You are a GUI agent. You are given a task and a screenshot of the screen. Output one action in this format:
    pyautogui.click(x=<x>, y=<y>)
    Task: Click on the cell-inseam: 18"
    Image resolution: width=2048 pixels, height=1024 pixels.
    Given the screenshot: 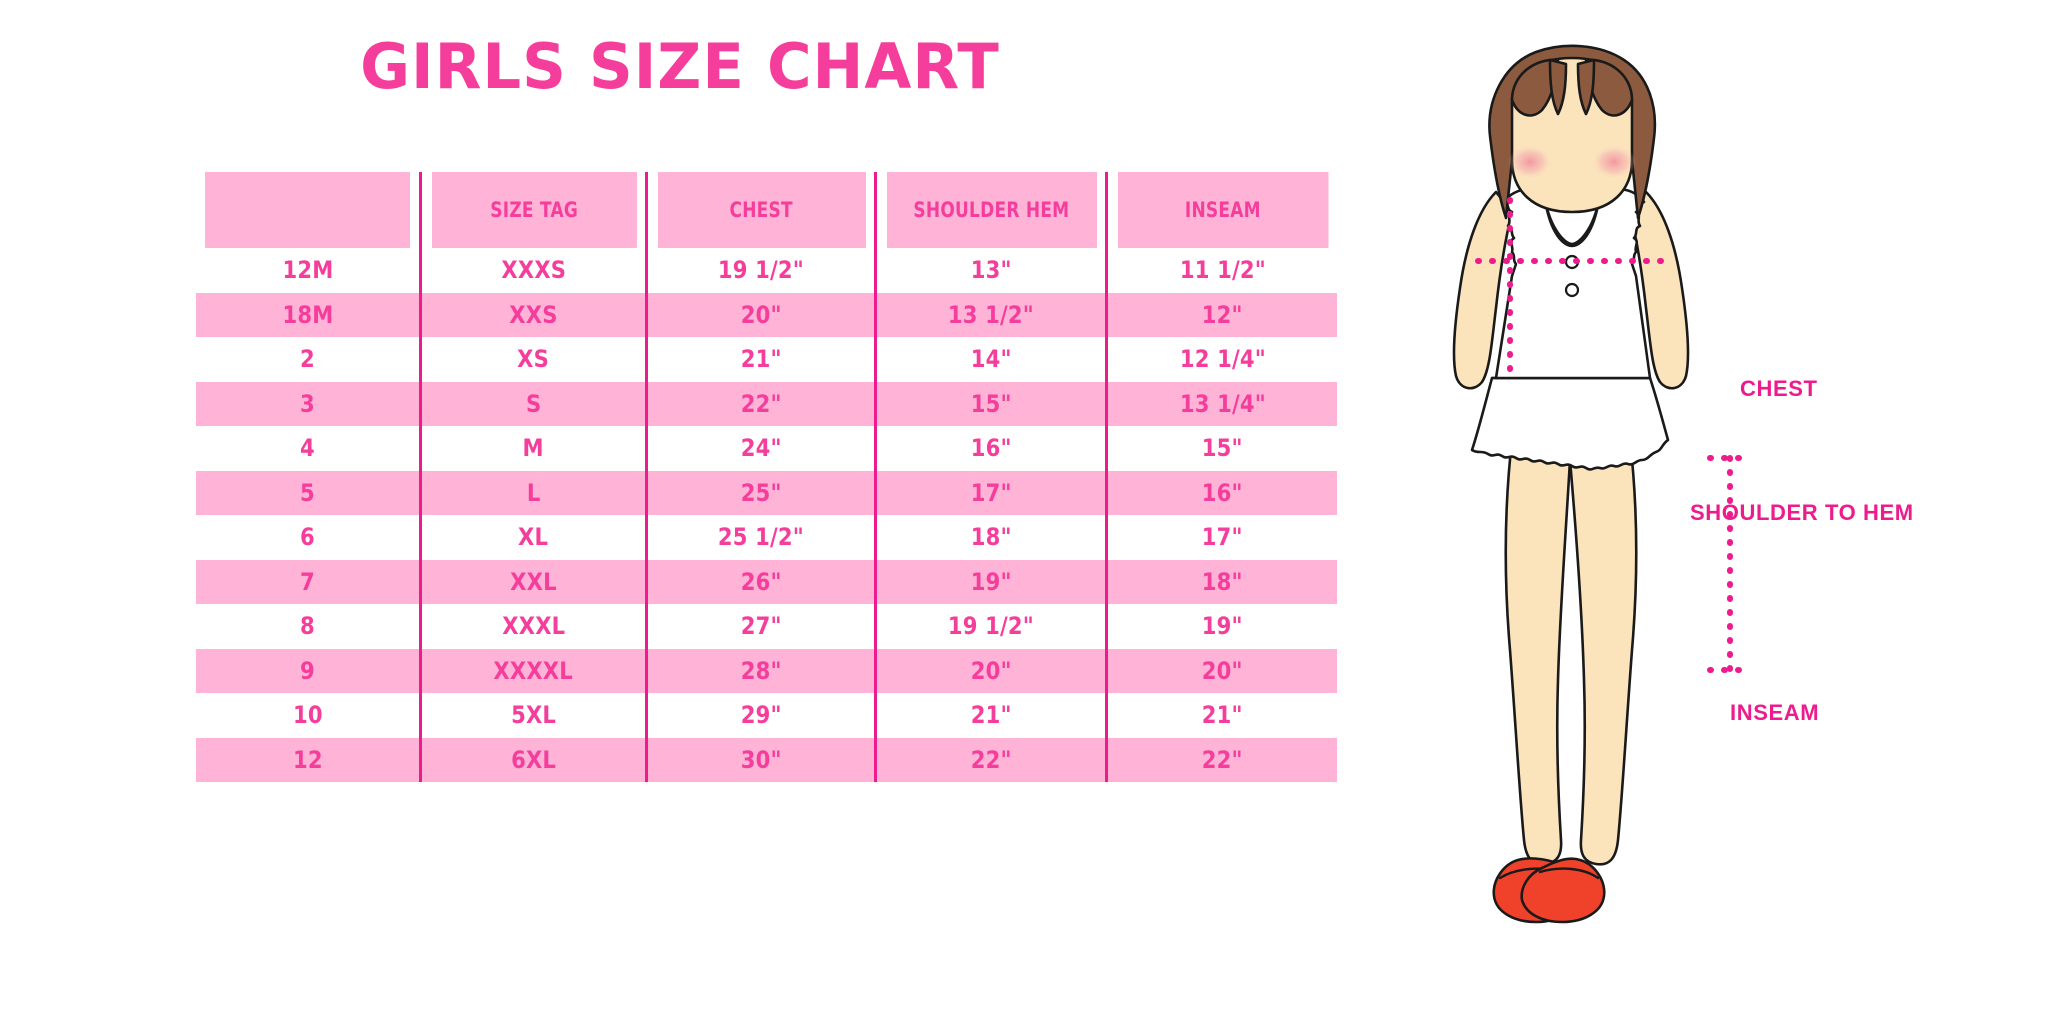 What is the action you would take?
    pyautogui.click(x=1221, y=581)
    